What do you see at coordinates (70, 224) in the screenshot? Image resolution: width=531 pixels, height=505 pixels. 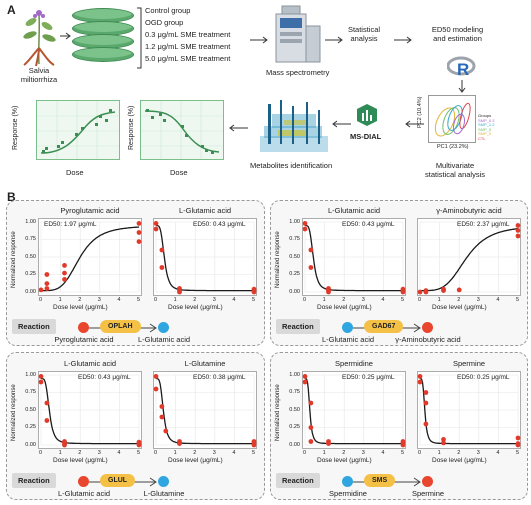 I see `ed50-annotation: ED50: 1.97 μg/mL` at bounding box center [70, 224].